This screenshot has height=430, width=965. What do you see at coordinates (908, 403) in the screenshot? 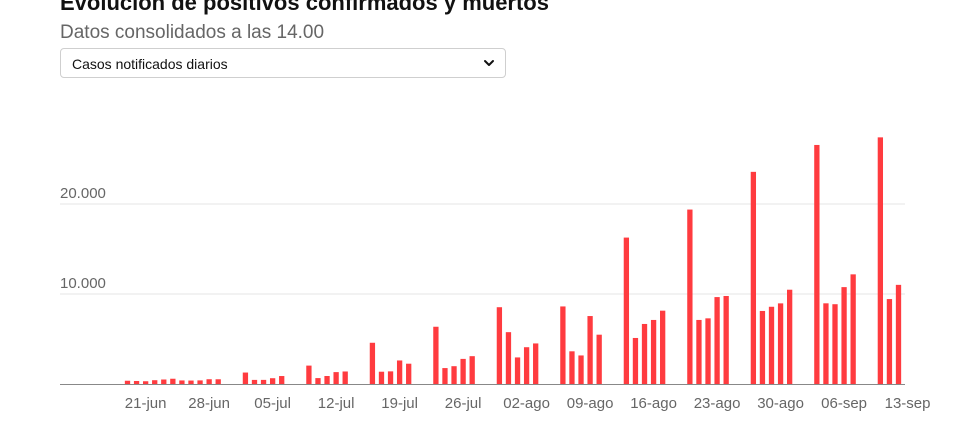
I see `x-tick-label: 13-sep` at bounding box center [908, 403].